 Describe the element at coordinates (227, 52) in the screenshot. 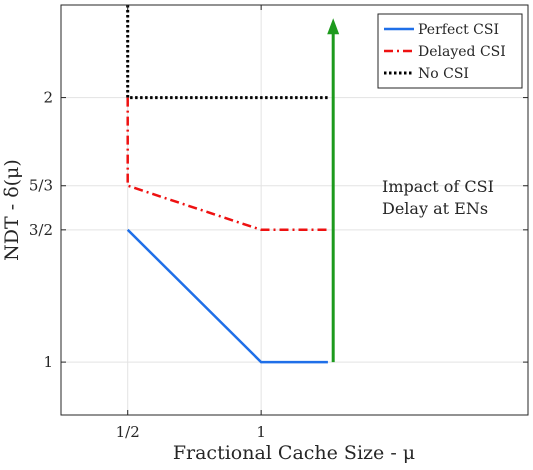

I see `series-line-no-csi` at that location.